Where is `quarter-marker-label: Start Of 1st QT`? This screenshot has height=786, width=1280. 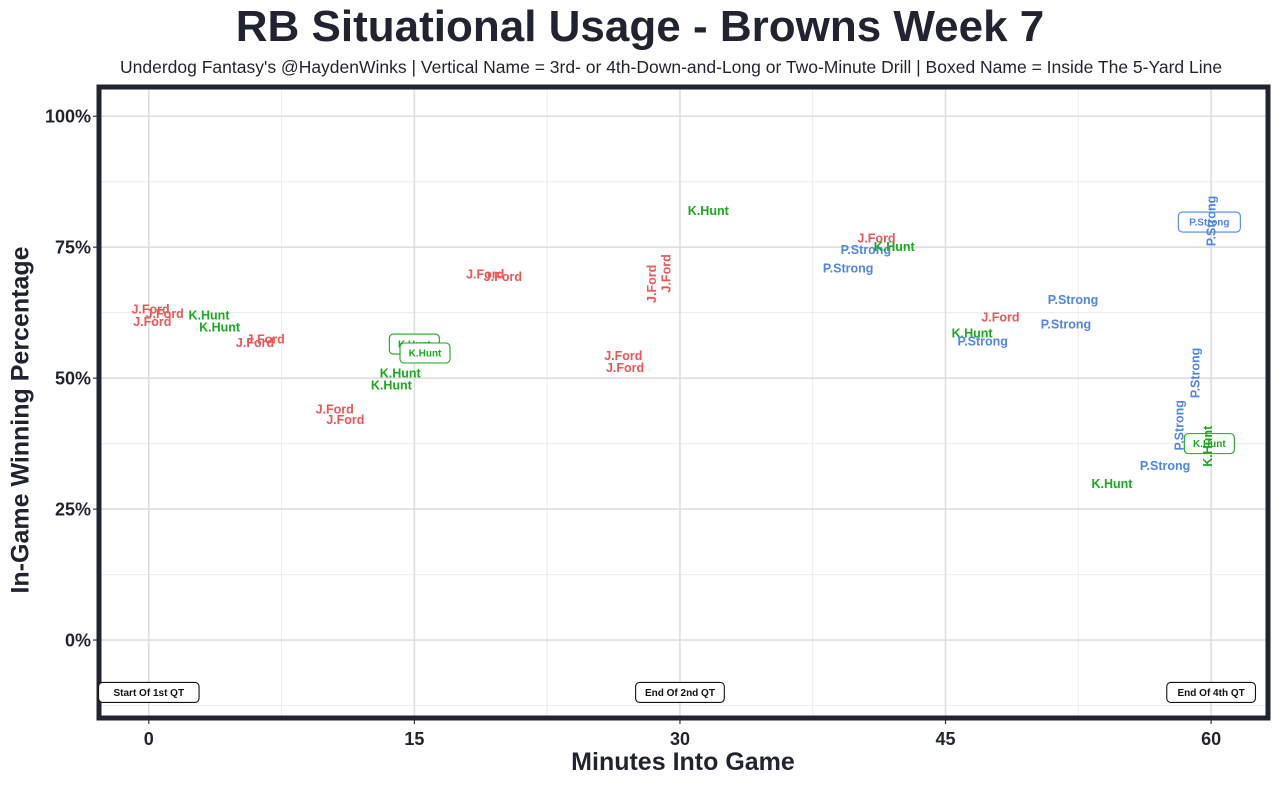 quarter-marker-label: Start Of 1st QT is located at coordinates (149, 693).